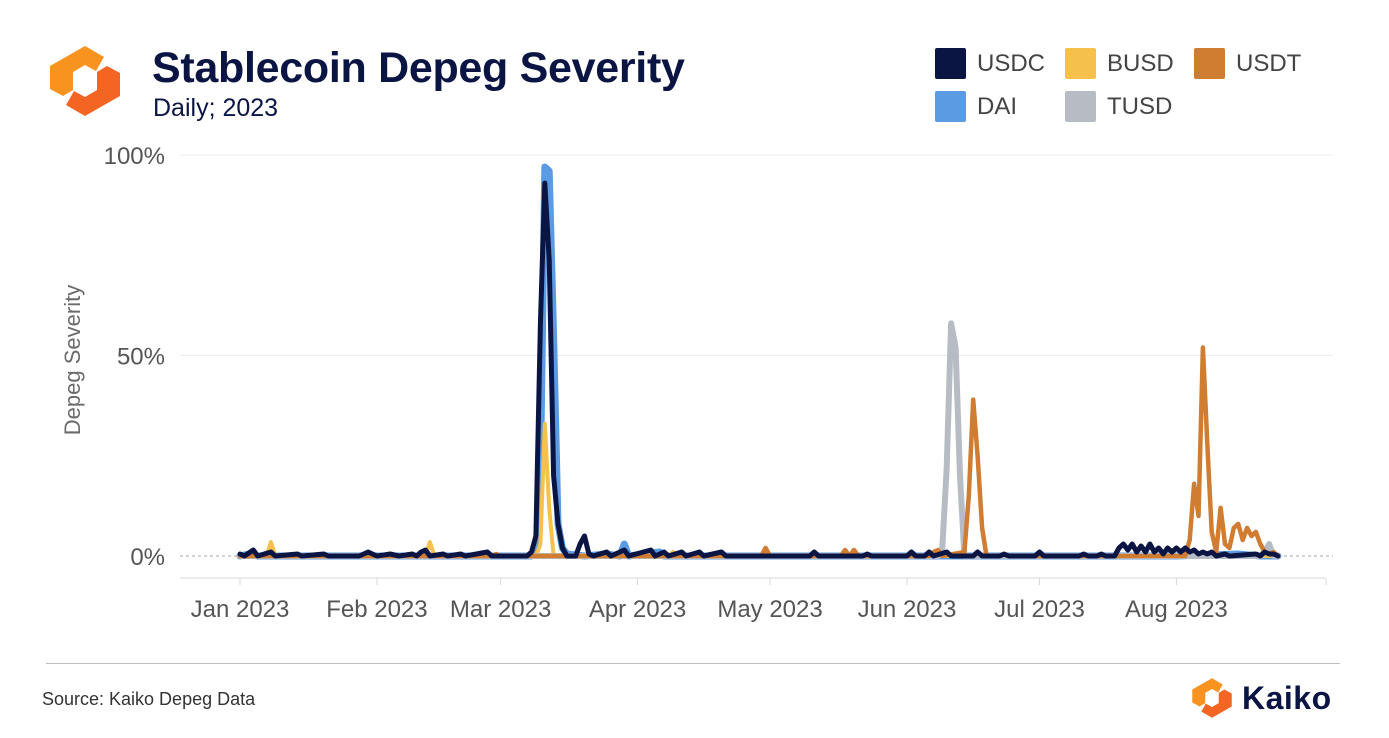  I want to click on series-line-busd, so click(759, 489).